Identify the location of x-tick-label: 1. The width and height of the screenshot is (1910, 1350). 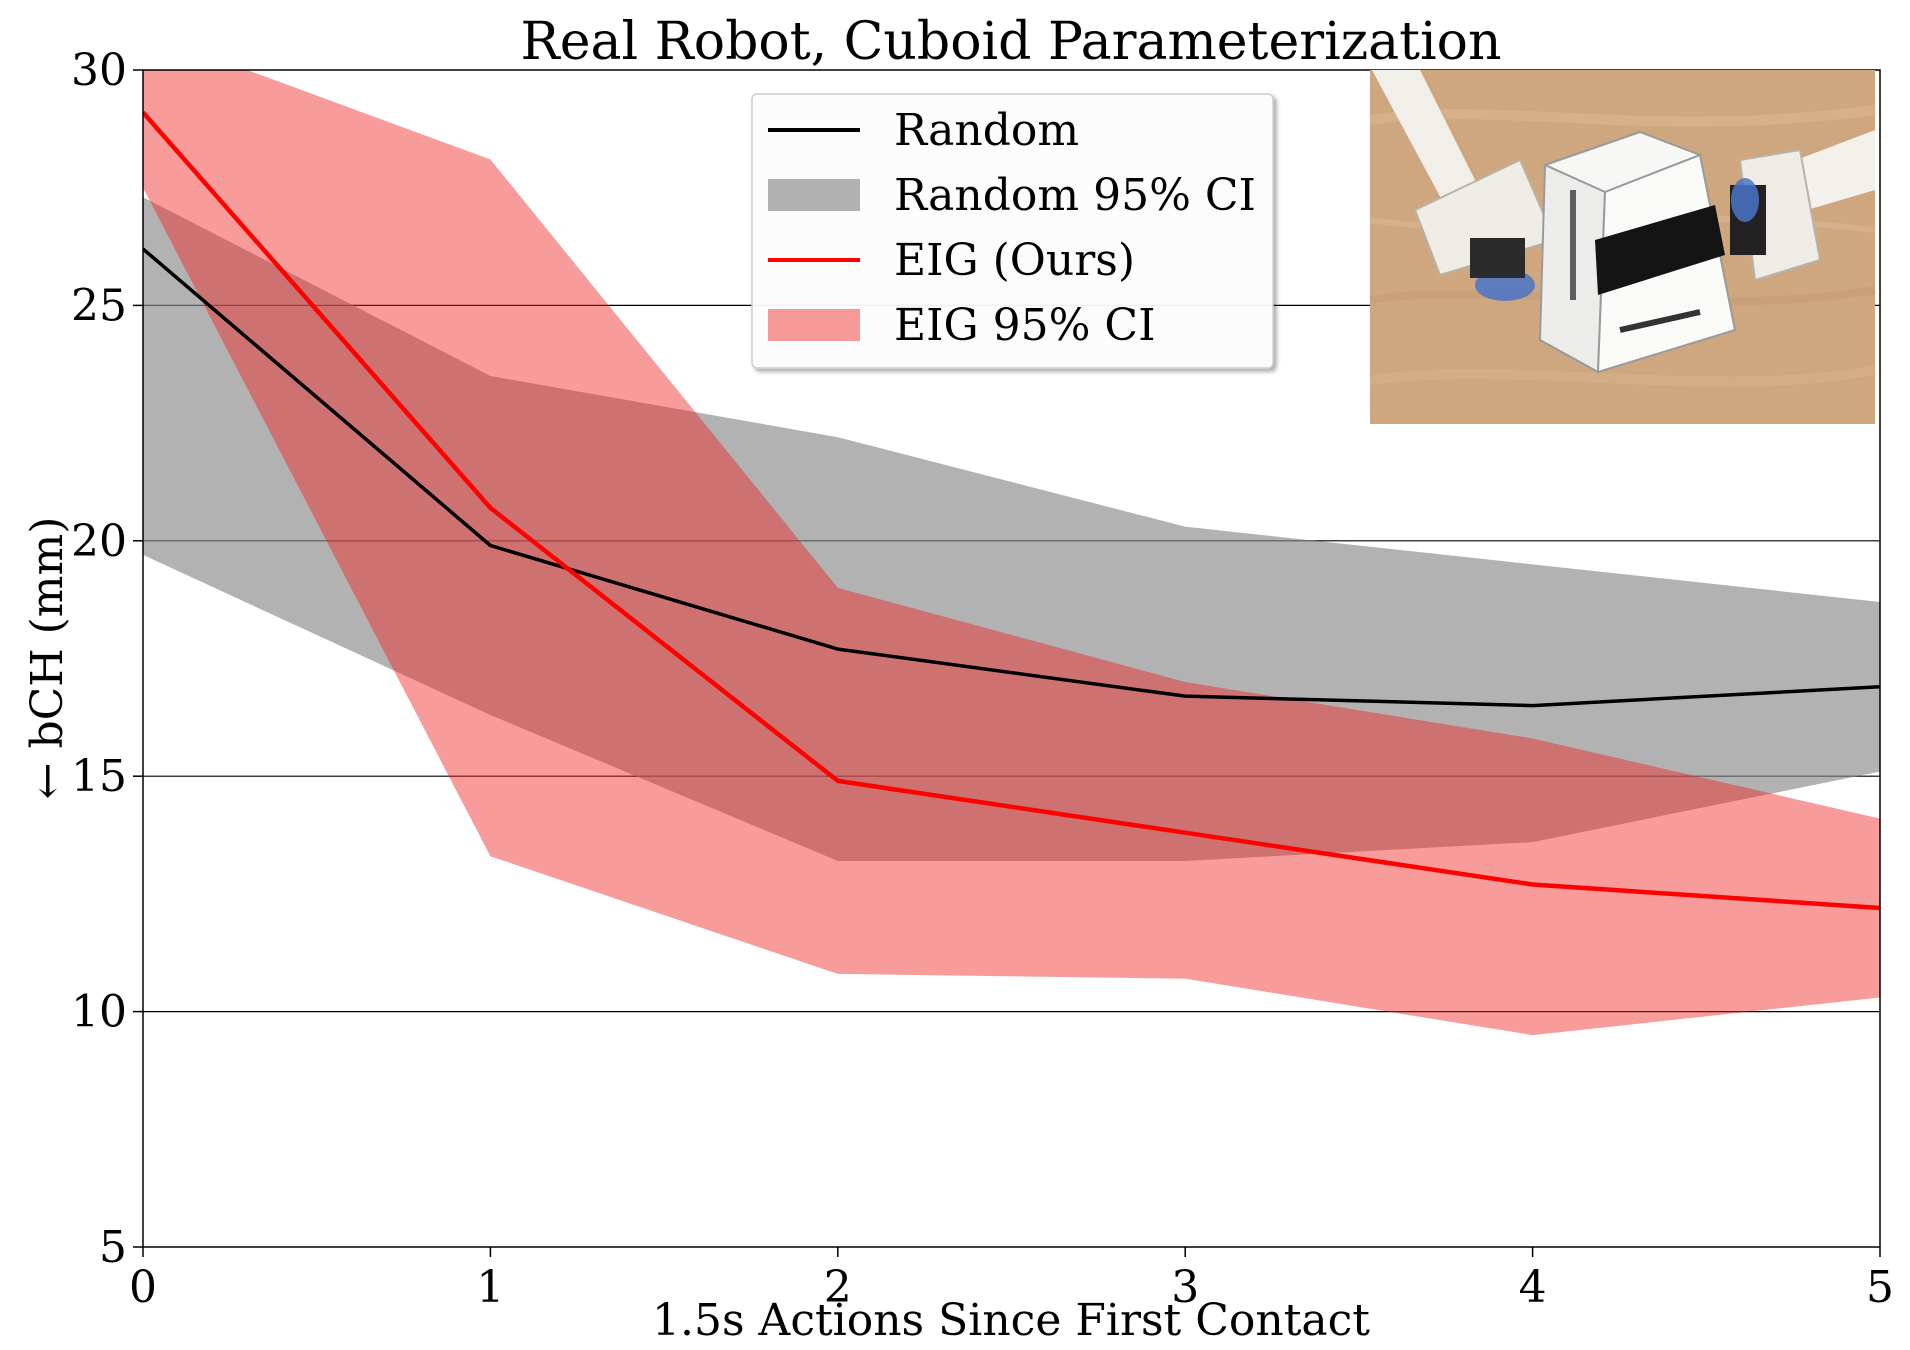
(490, 1287).